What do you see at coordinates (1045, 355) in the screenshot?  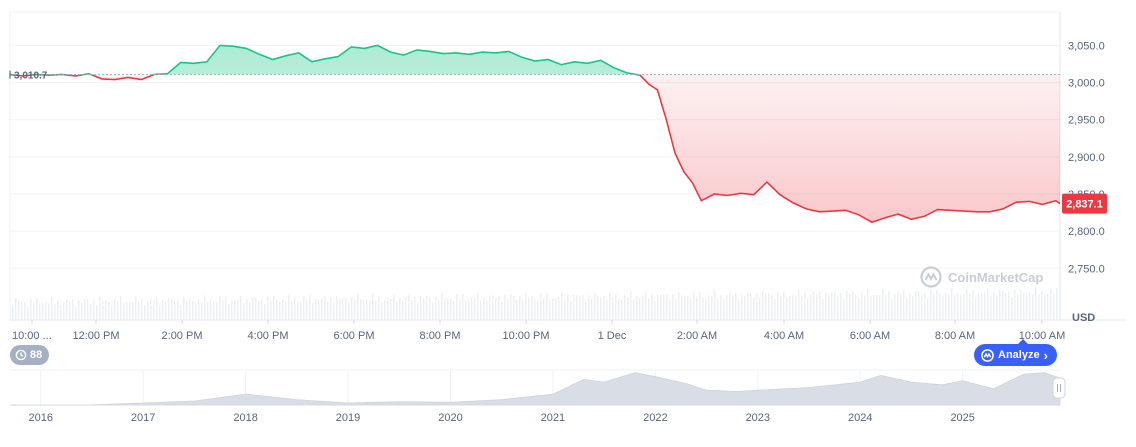 I see `chevron-right-icon: ›` at bounding box center [1045, 355].